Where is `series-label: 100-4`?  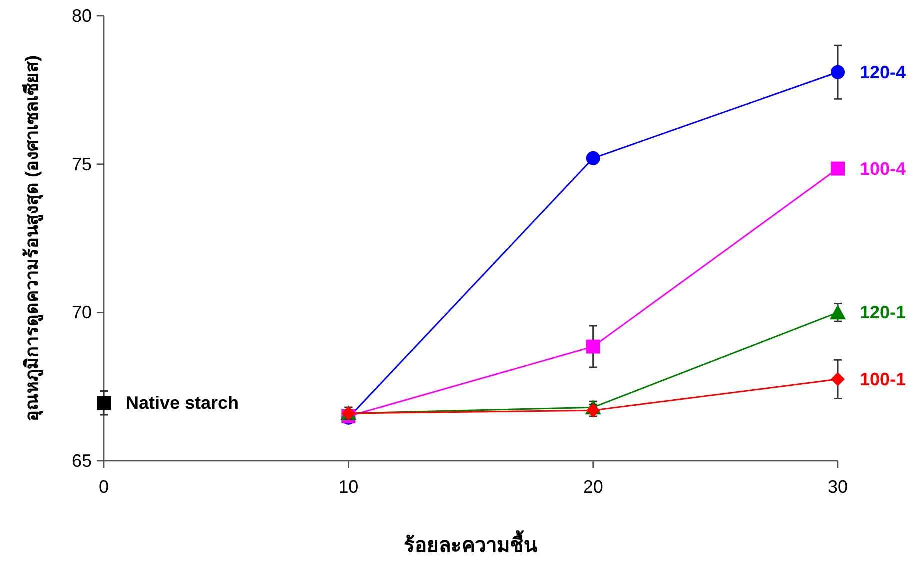
series-label: 100-4 is located at coordinates (883, 168).